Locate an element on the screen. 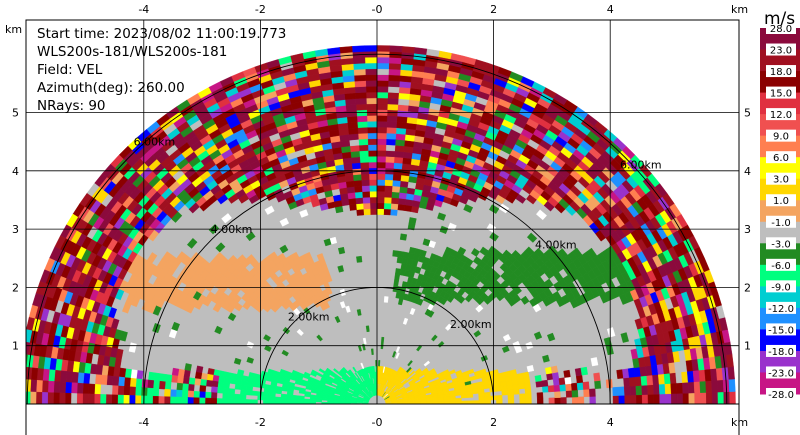 The width and height of the screenshot is (800, 435). colorbar-tick-label: -15.0 is located at coordinates (781, 330).